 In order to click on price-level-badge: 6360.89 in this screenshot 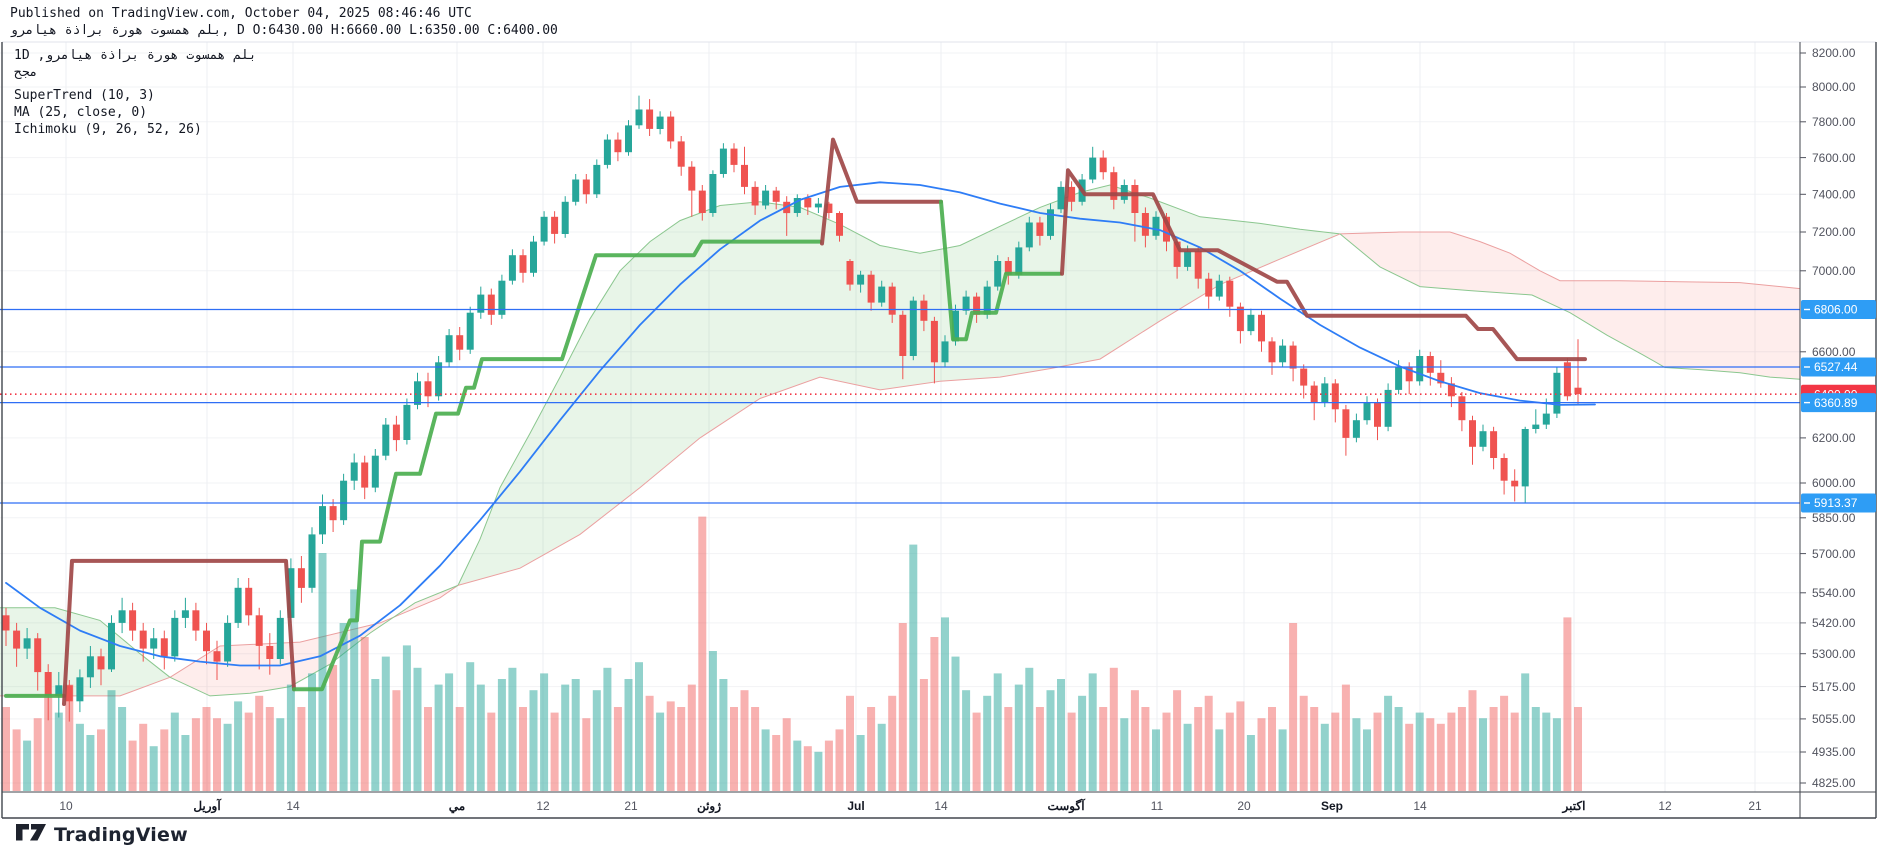, I will do `click(1838, 403)`.